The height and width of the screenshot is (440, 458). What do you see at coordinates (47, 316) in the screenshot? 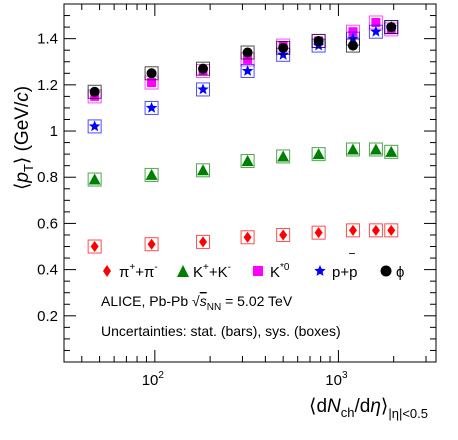
I see `y-tick-label: 0.2` at bounding box center [47, 316].